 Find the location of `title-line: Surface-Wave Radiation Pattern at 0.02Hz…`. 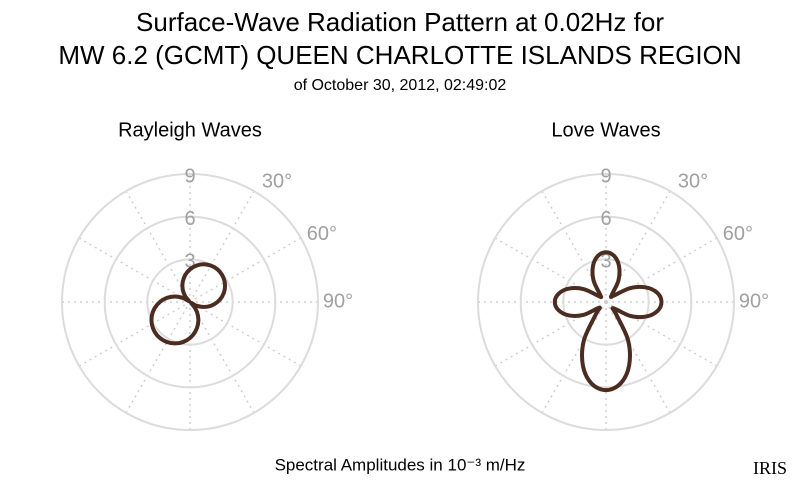

title-line: Surface-Wave Radiation Pattern at 0.02Hz… is located at coordinates (400, 22).